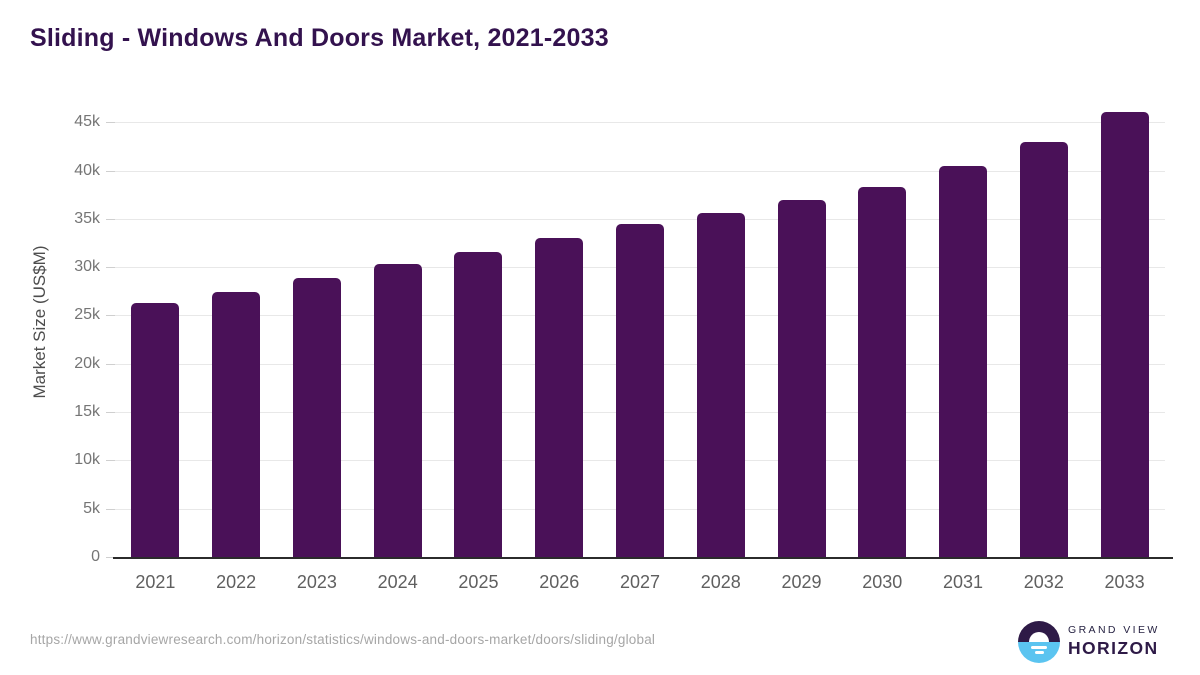  Describe the element at coordinates (643, 558) in the screenshot. I see `x-axis-line` at that location.